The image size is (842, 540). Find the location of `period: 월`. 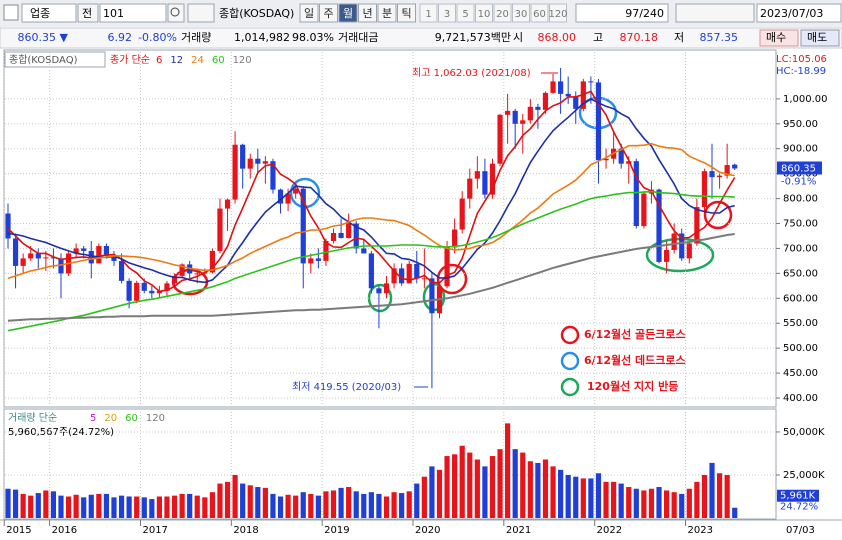

period: 월 is located at coordinates (348, 13).